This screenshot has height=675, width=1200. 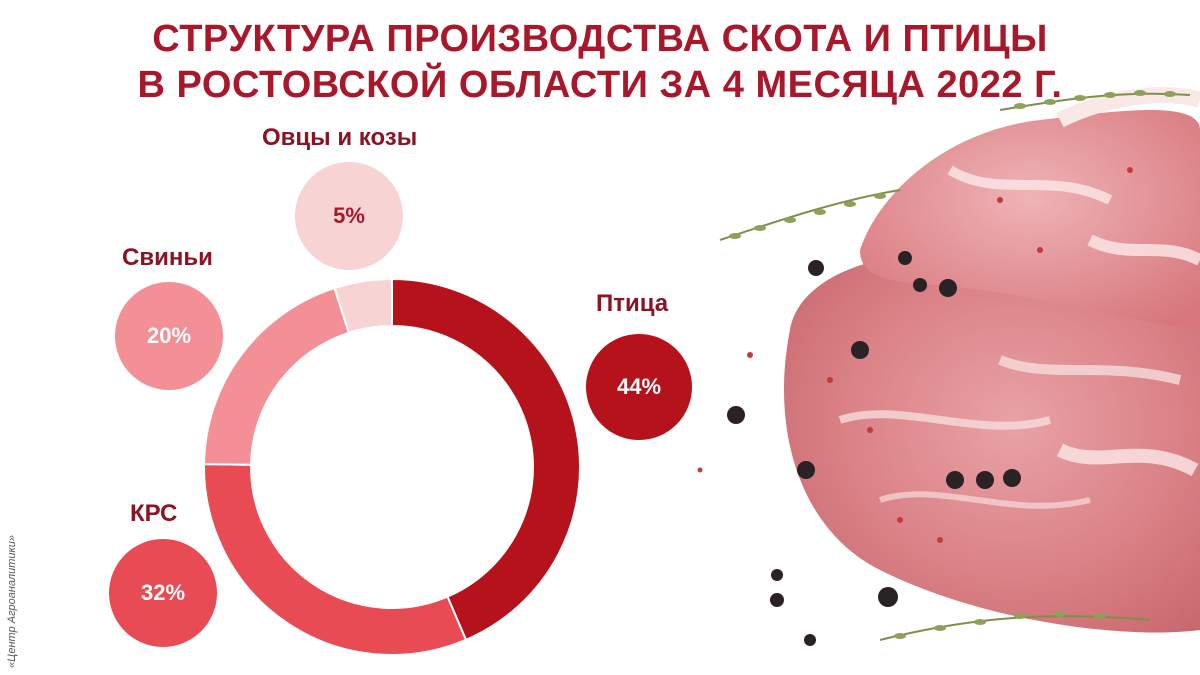 What do you see at coordinates (600, 85) in the screenshot?
I see `title-line-2: В РОСТОВСКОЙ ОБЛАСТИ ЗА 4 МЕСЯЦА 2022 Г.` at bounding box center [600, 85].